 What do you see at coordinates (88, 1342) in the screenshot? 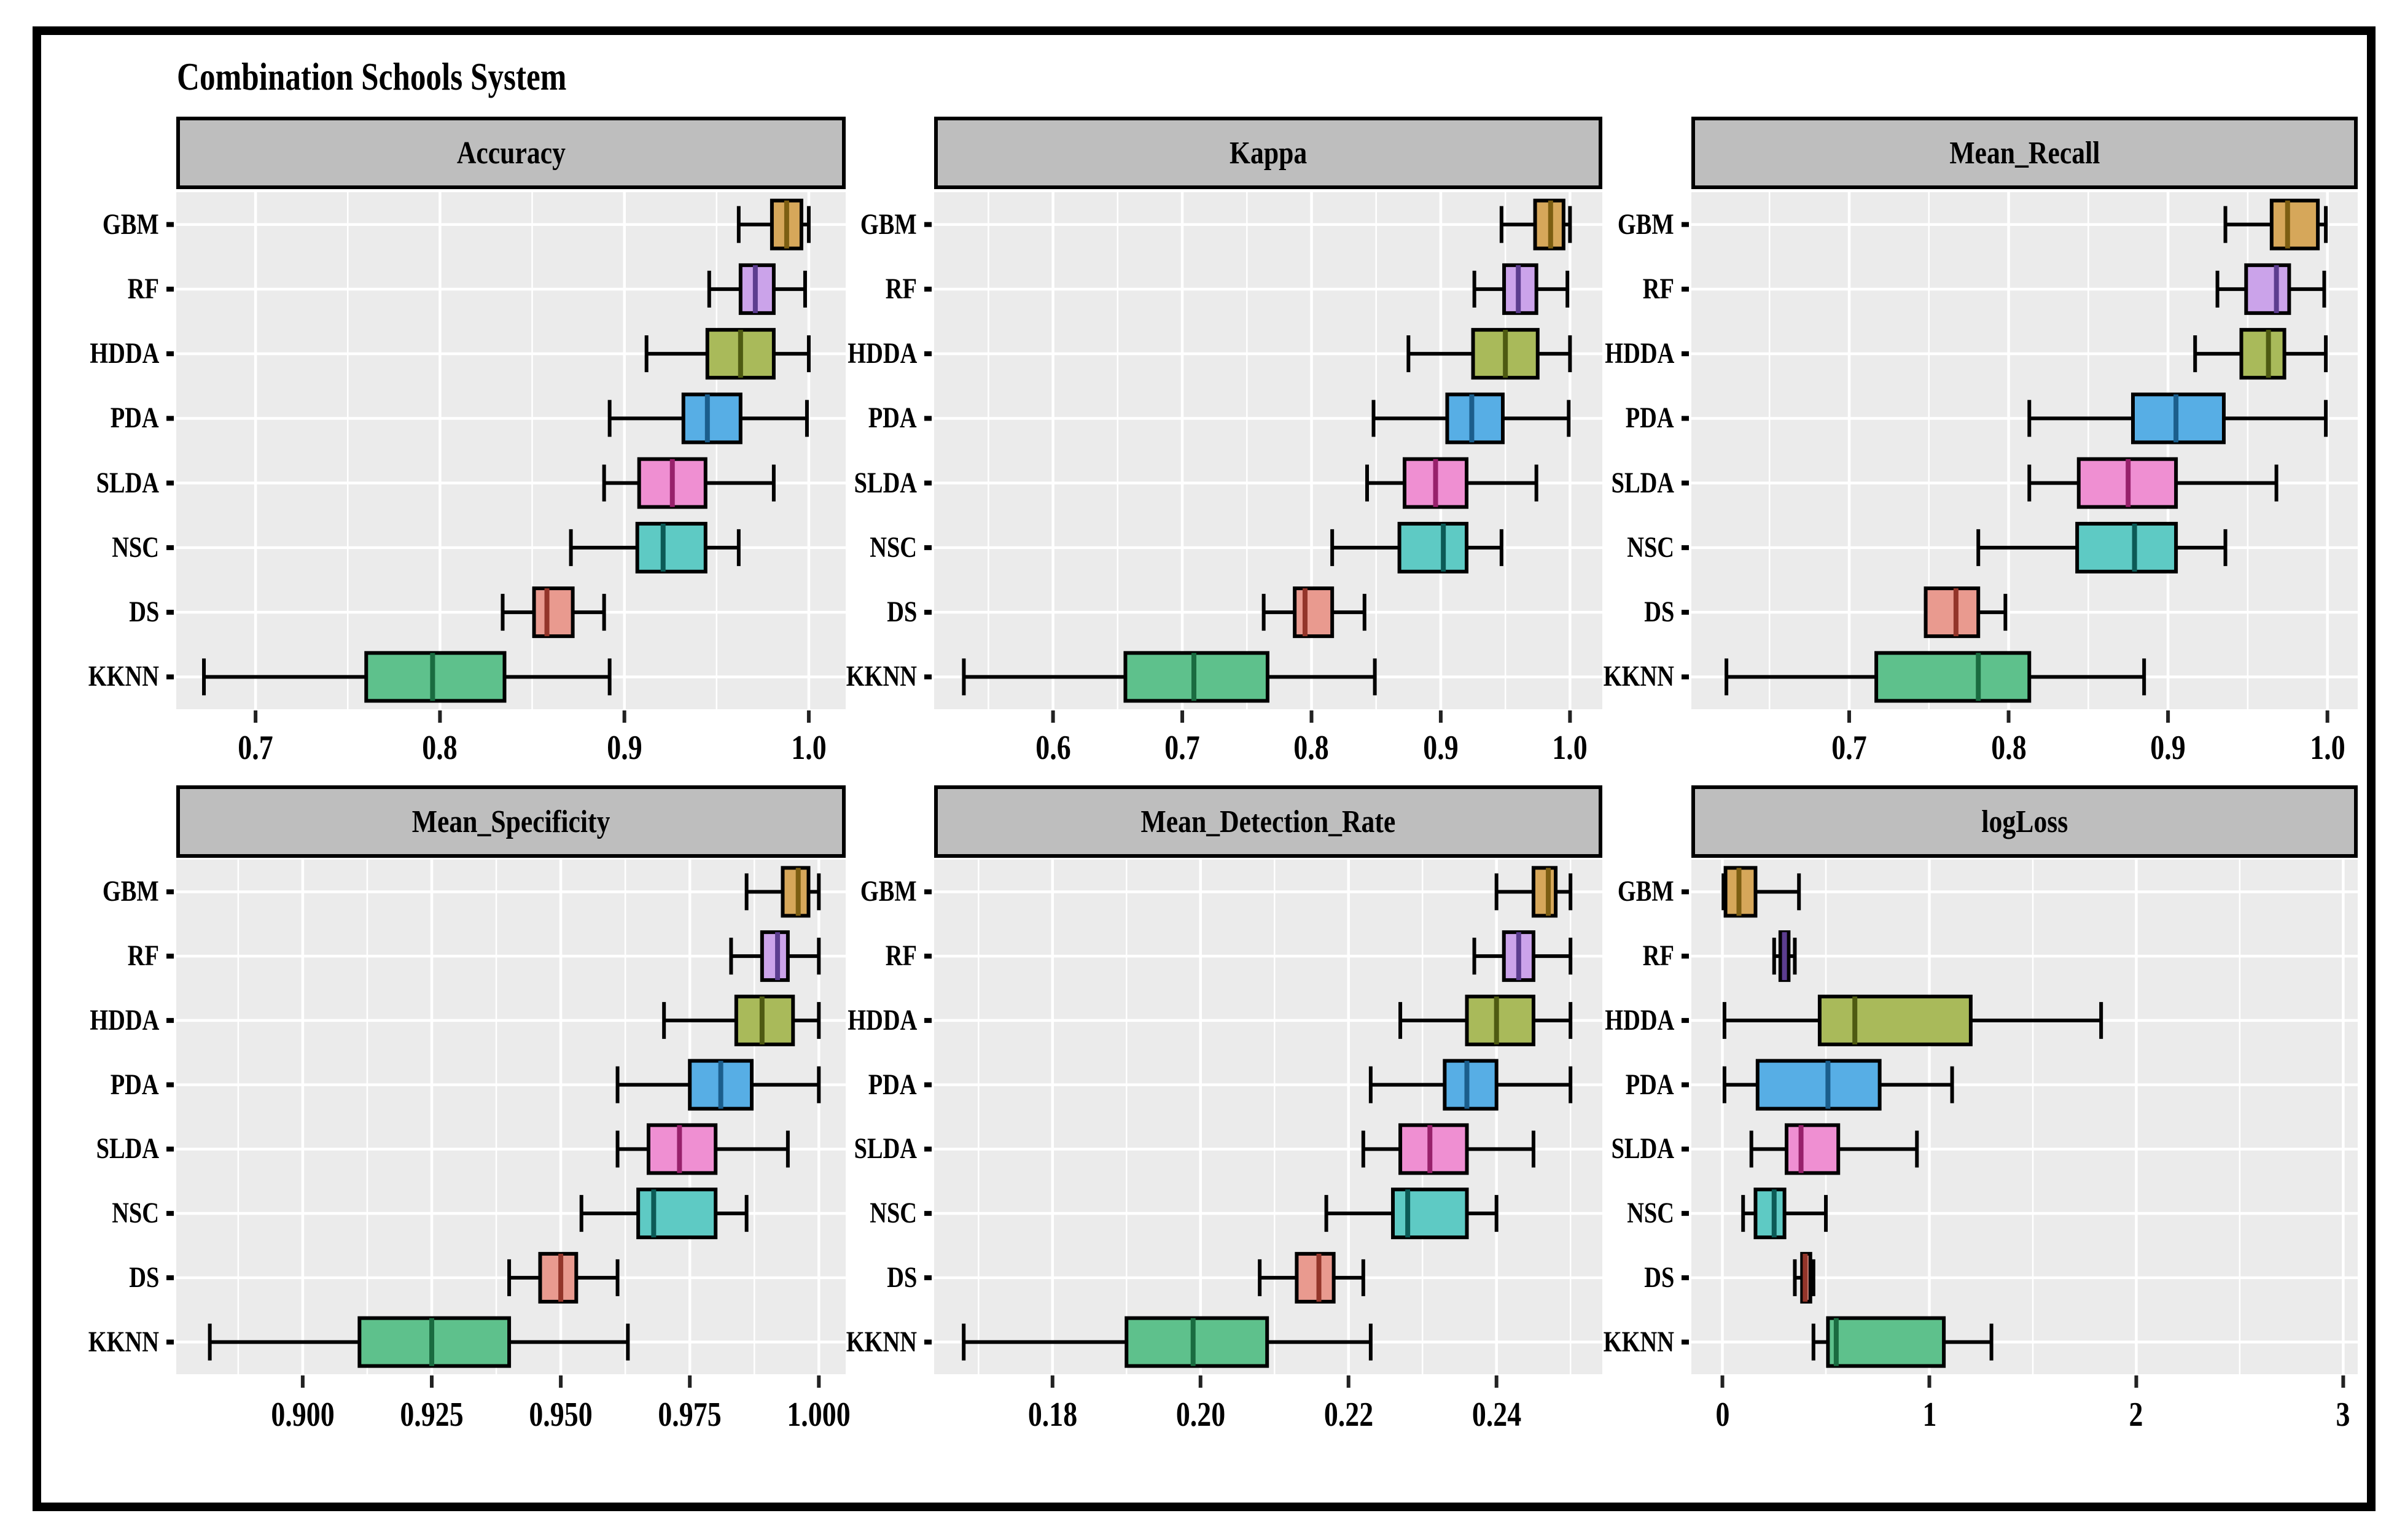
I see `y-axis-label-mean_specificity-KKNN: KKNN` at bounding box center [88, 1342].